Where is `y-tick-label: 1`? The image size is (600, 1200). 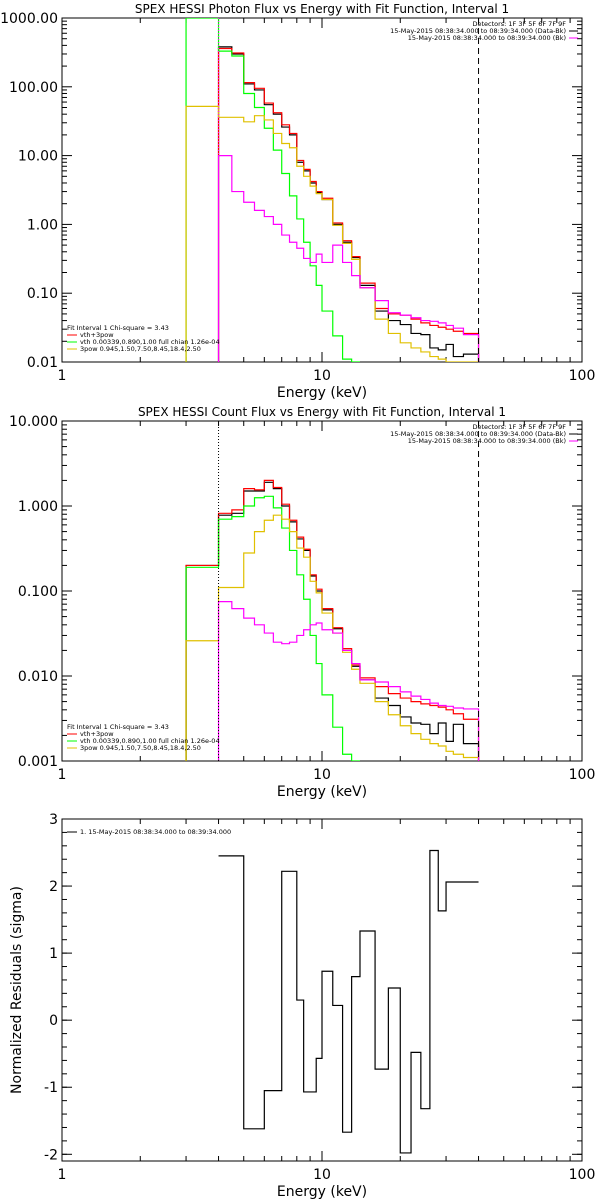
y-tick-label: 1 is located at coordinates (53, 954).